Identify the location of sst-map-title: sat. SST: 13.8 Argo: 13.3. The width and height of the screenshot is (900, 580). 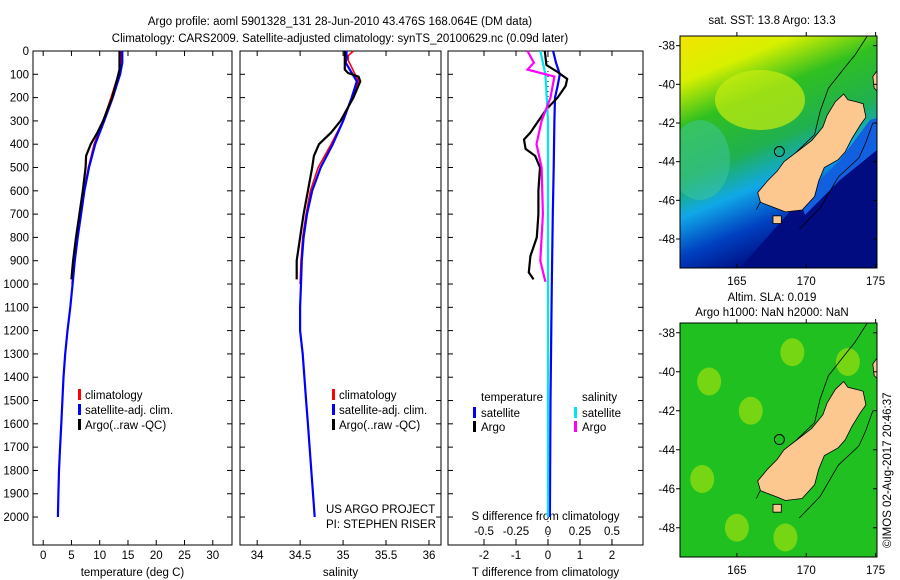
(771, 21).